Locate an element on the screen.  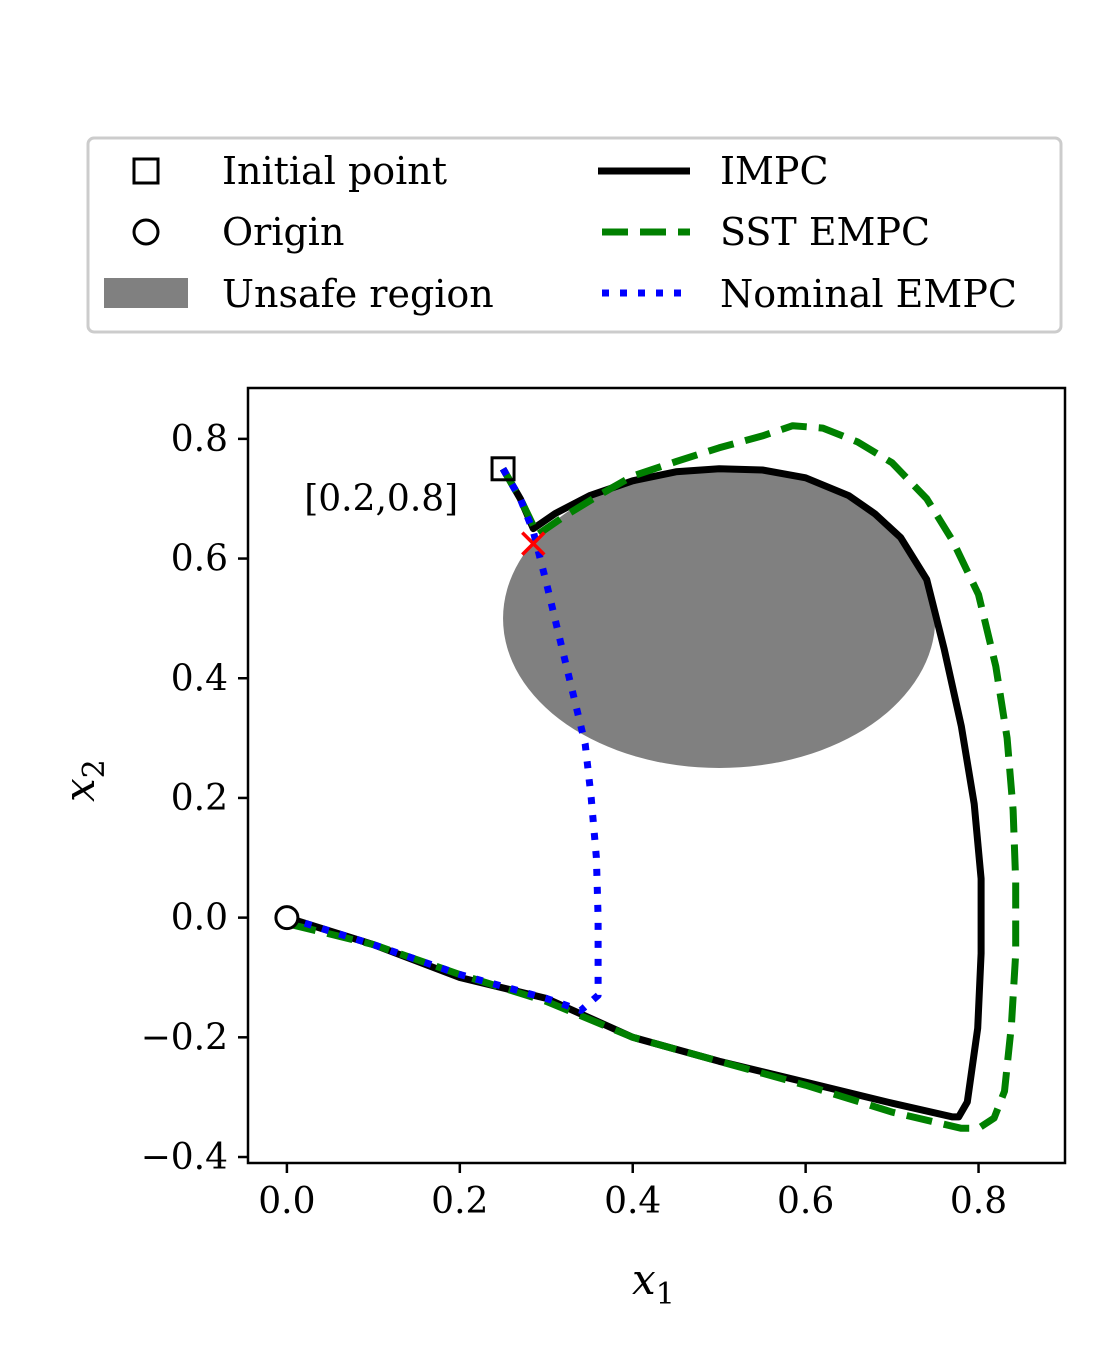
y-tick-label: −0.4 is located at coordinates (184, 1157).